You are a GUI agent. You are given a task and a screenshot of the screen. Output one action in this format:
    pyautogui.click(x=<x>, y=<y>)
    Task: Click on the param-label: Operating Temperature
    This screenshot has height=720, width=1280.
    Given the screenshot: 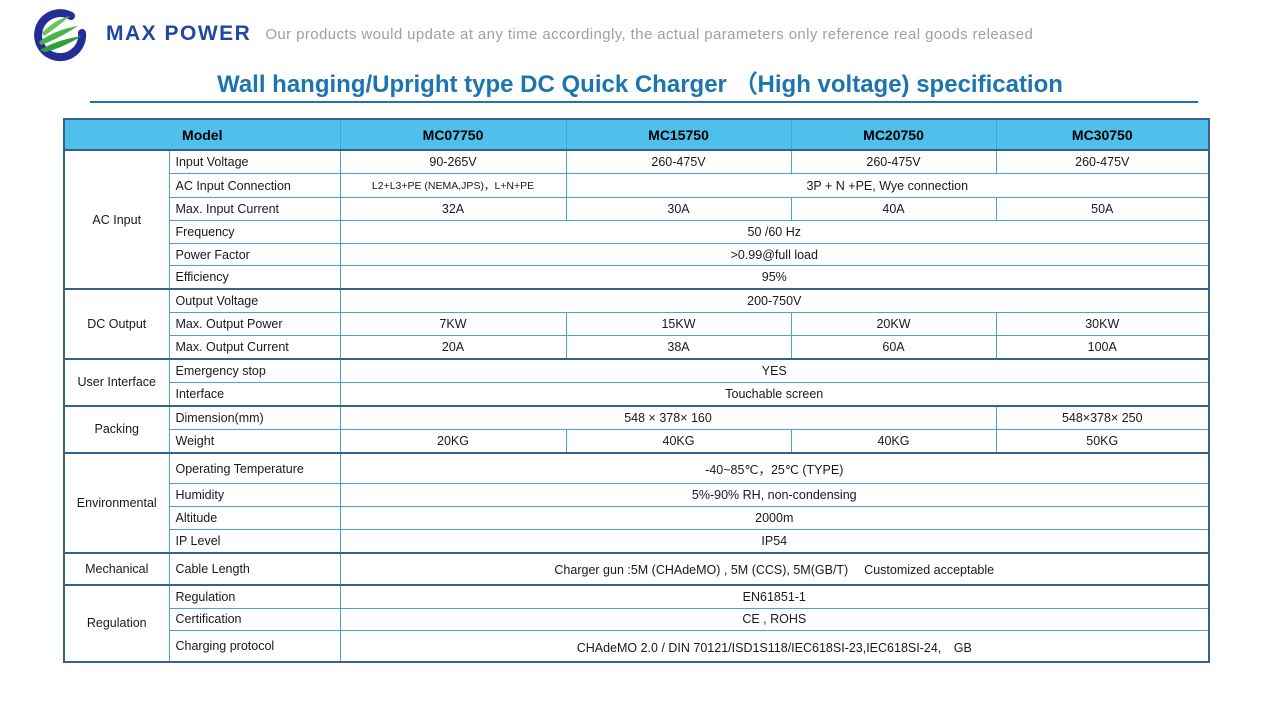 What is the action you would take?
    pyautogui.click(x=254, y=468)
    